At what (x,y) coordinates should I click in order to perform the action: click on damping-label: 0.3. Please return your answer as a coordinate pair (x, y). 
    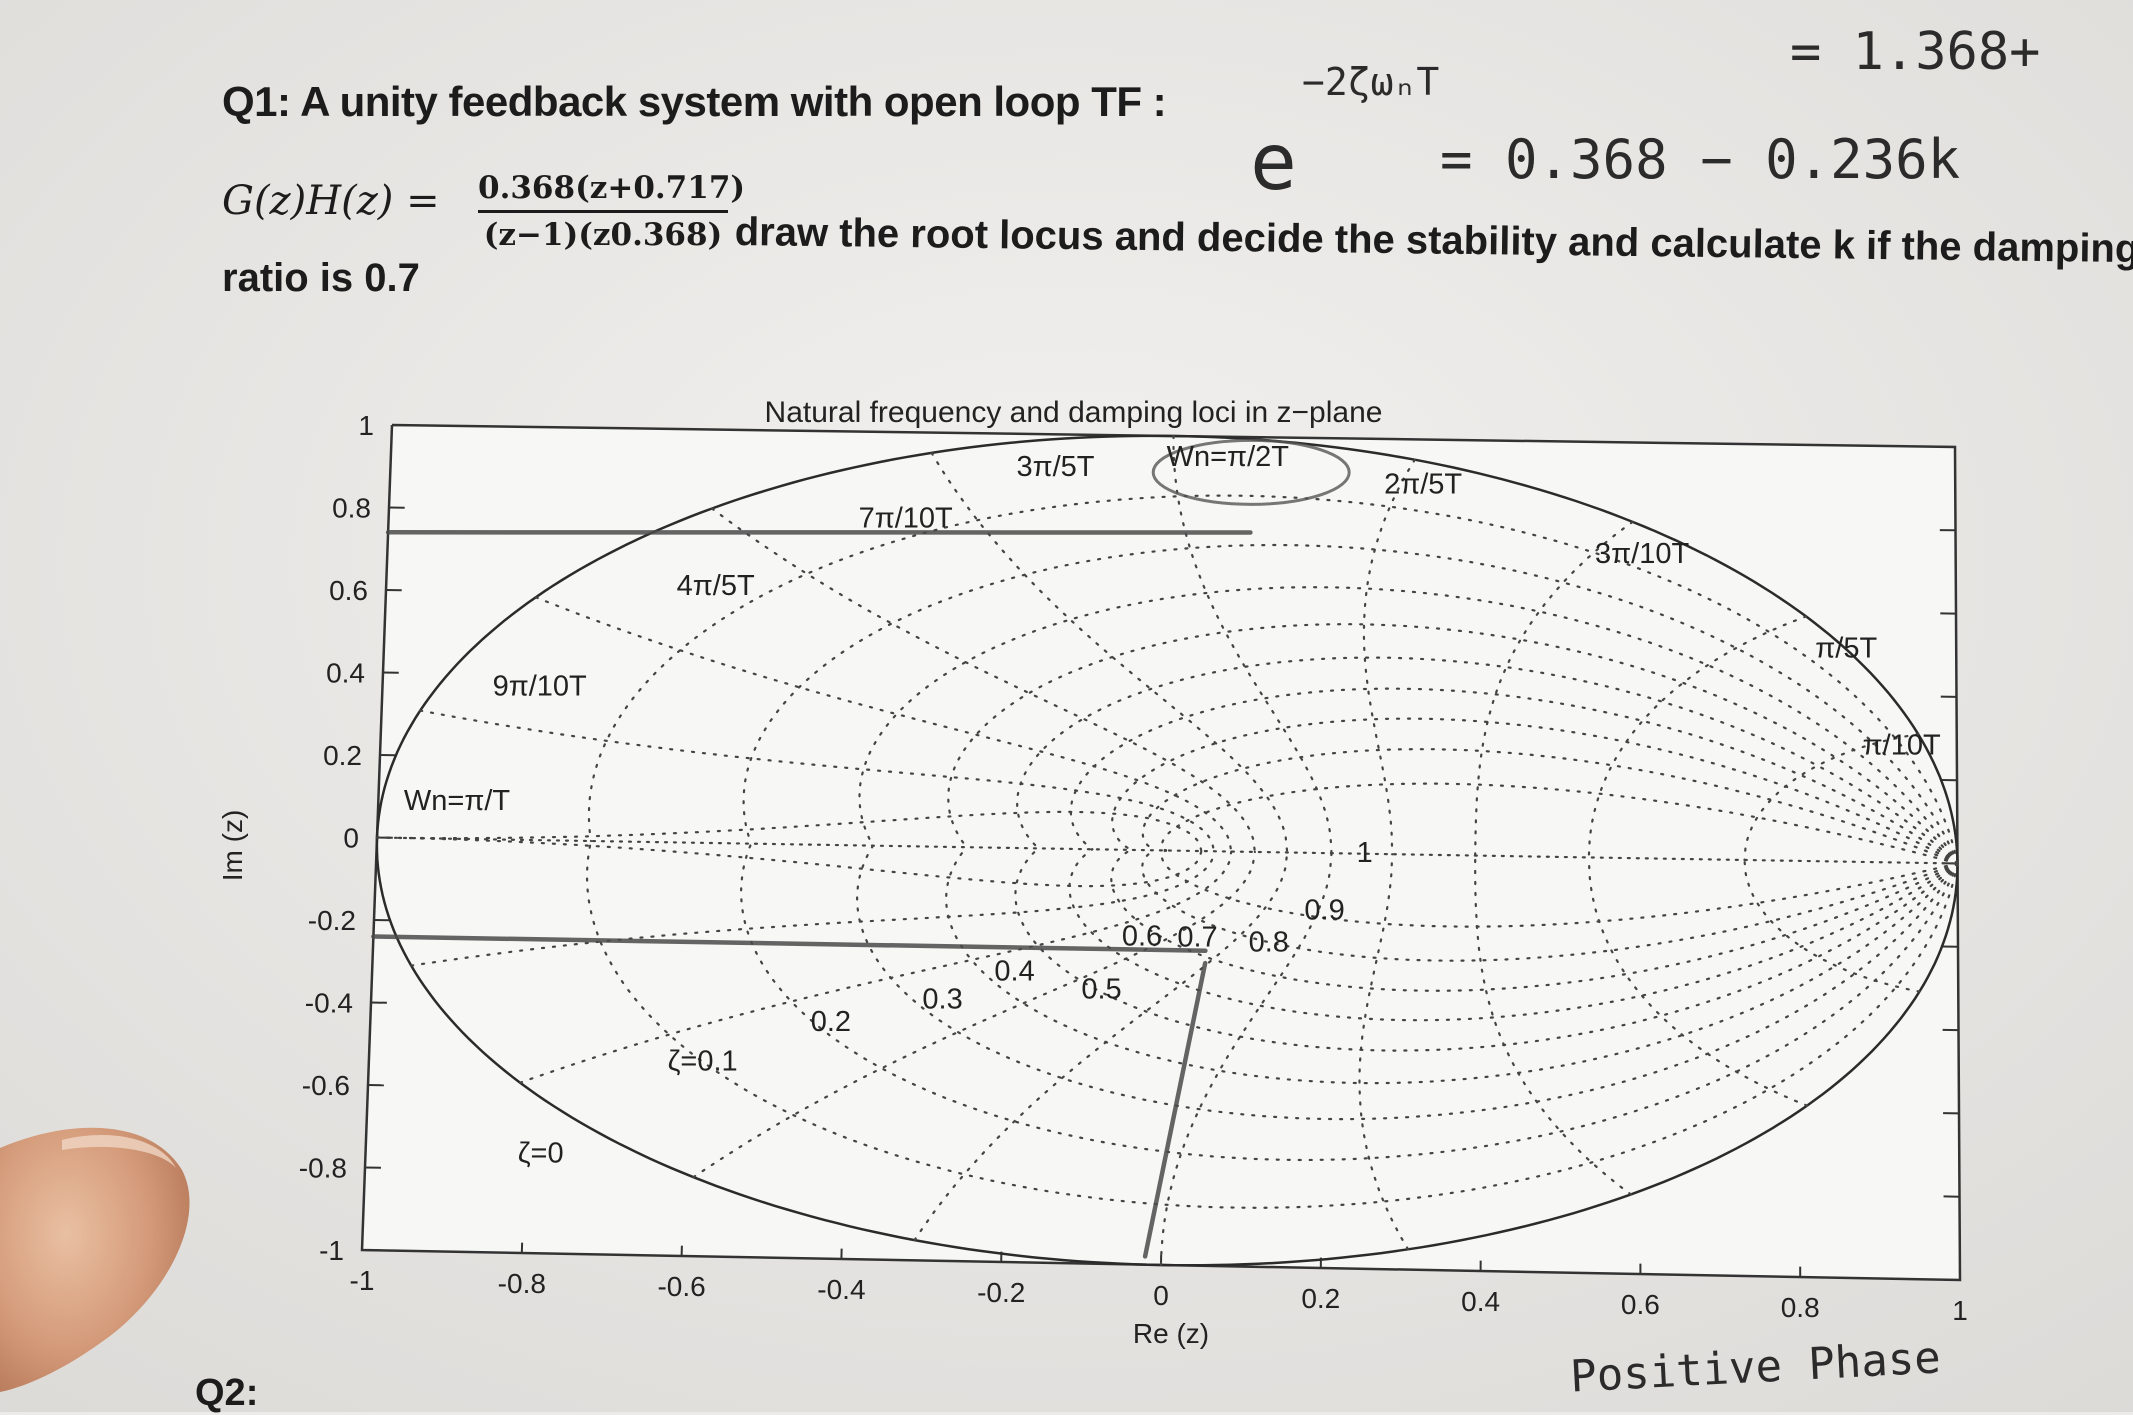
    Looking at the image, I should click on (942, 999).